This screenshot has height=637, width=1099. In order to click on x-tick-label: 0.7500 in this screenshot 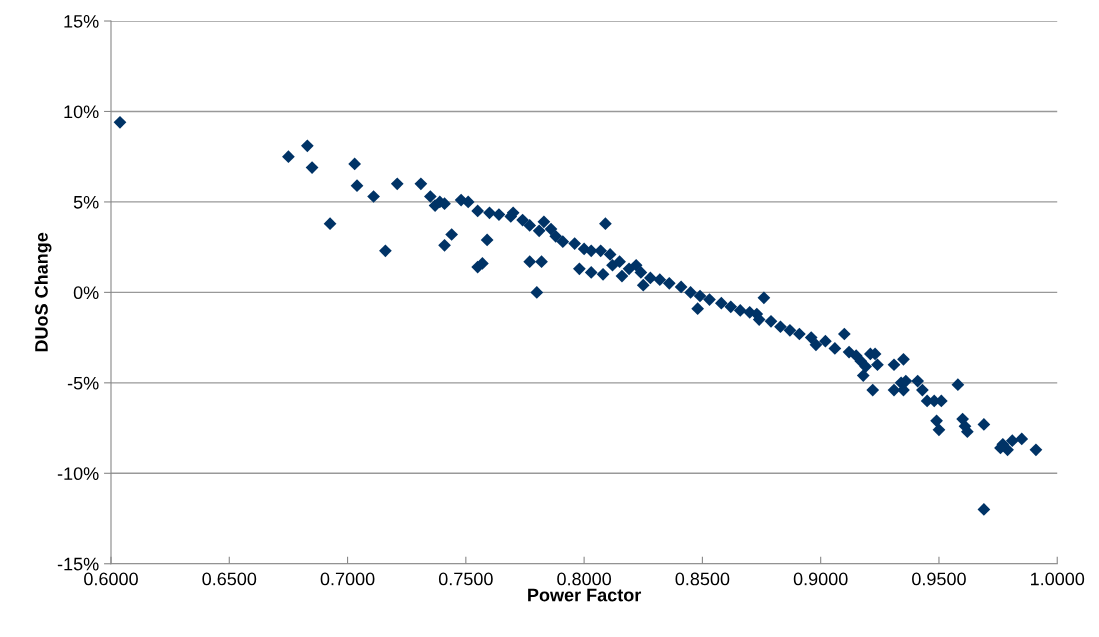, I will do `click(465, 579)`.